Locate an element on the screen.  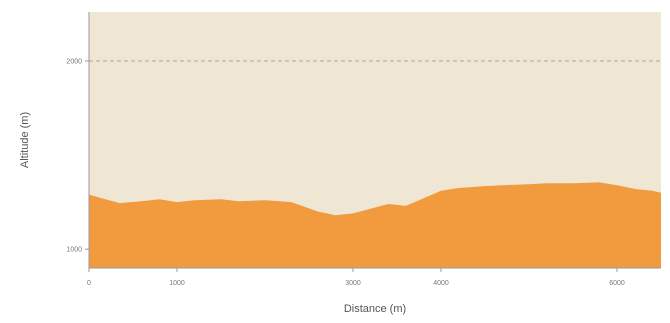
y-tick-label: 2000 is located at coordinates (74, 61).